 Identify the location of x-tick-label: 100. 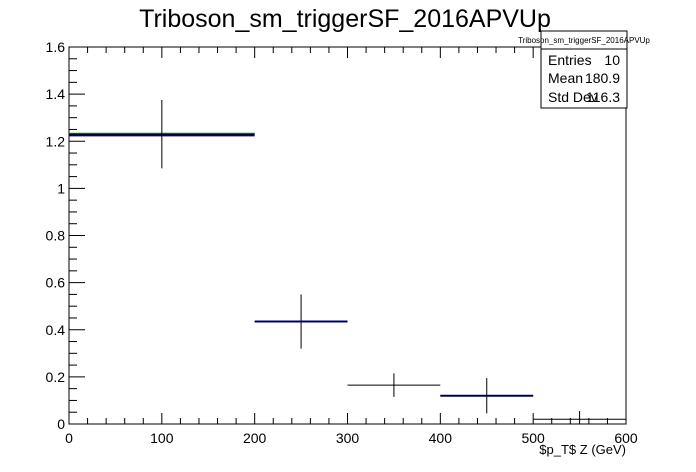
(162, 438).